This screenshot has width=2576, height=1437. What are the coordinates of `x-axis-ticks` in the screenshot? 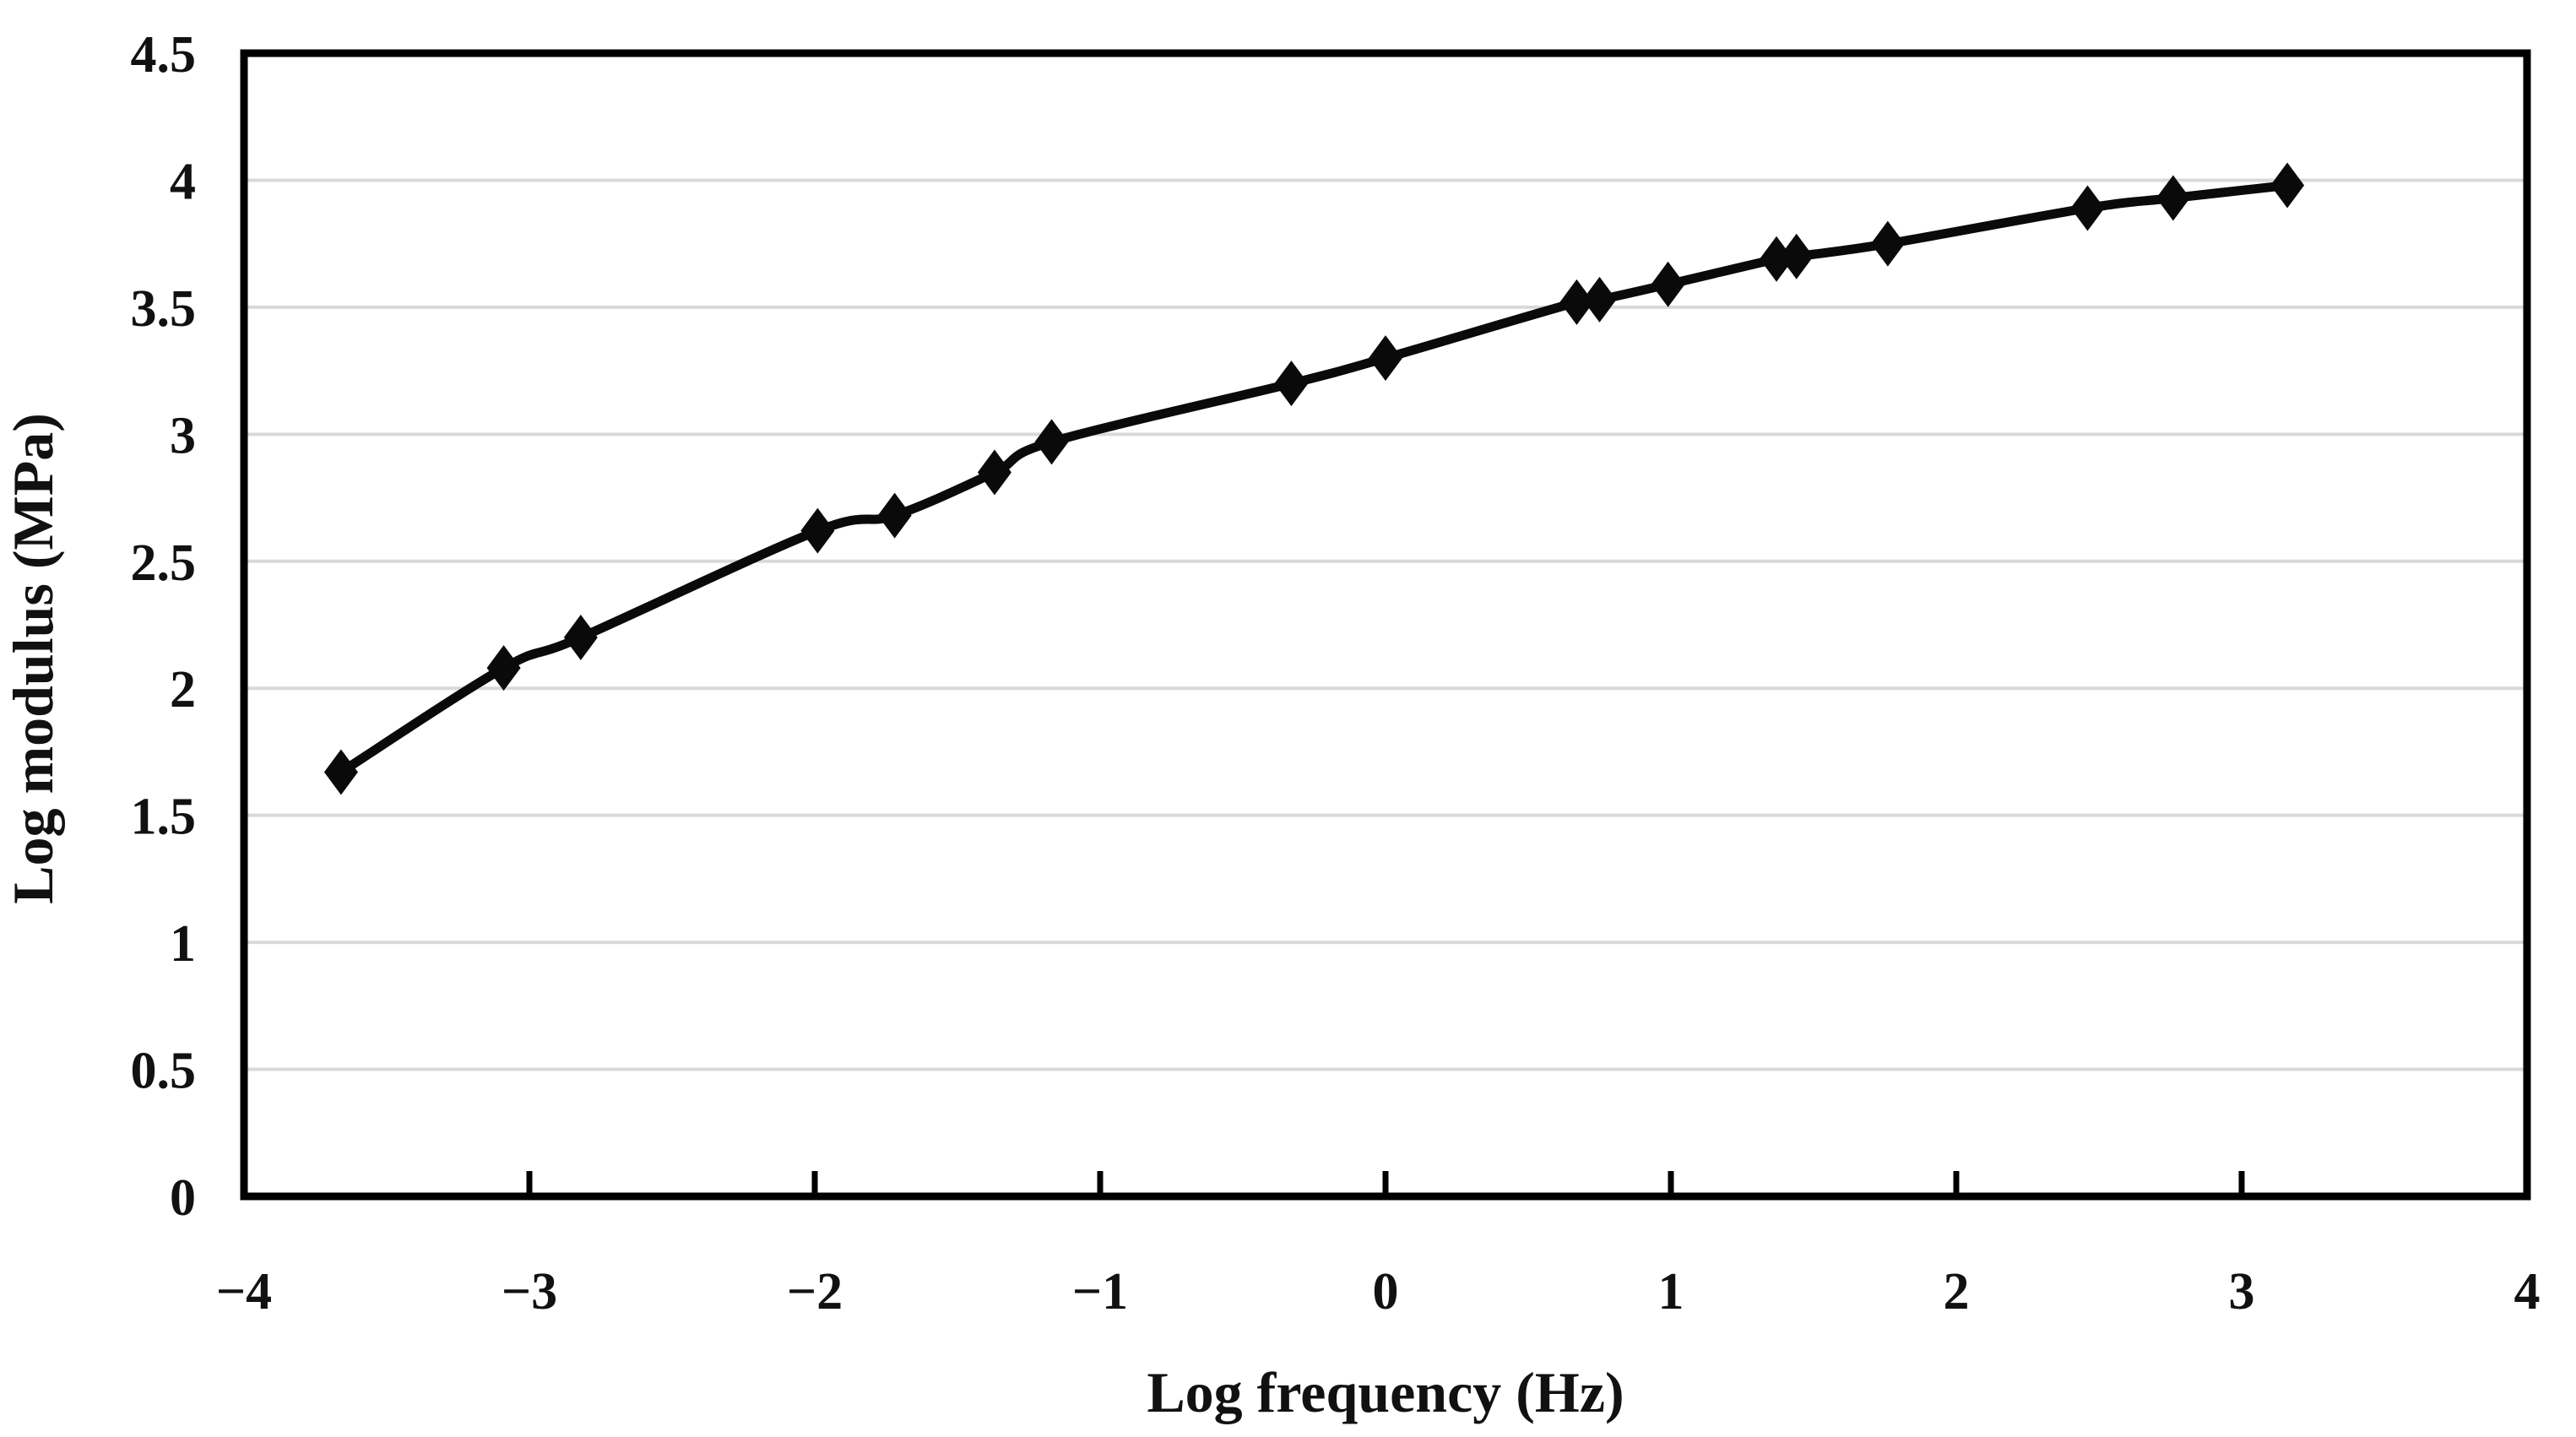 It's located at (1385, 1183).